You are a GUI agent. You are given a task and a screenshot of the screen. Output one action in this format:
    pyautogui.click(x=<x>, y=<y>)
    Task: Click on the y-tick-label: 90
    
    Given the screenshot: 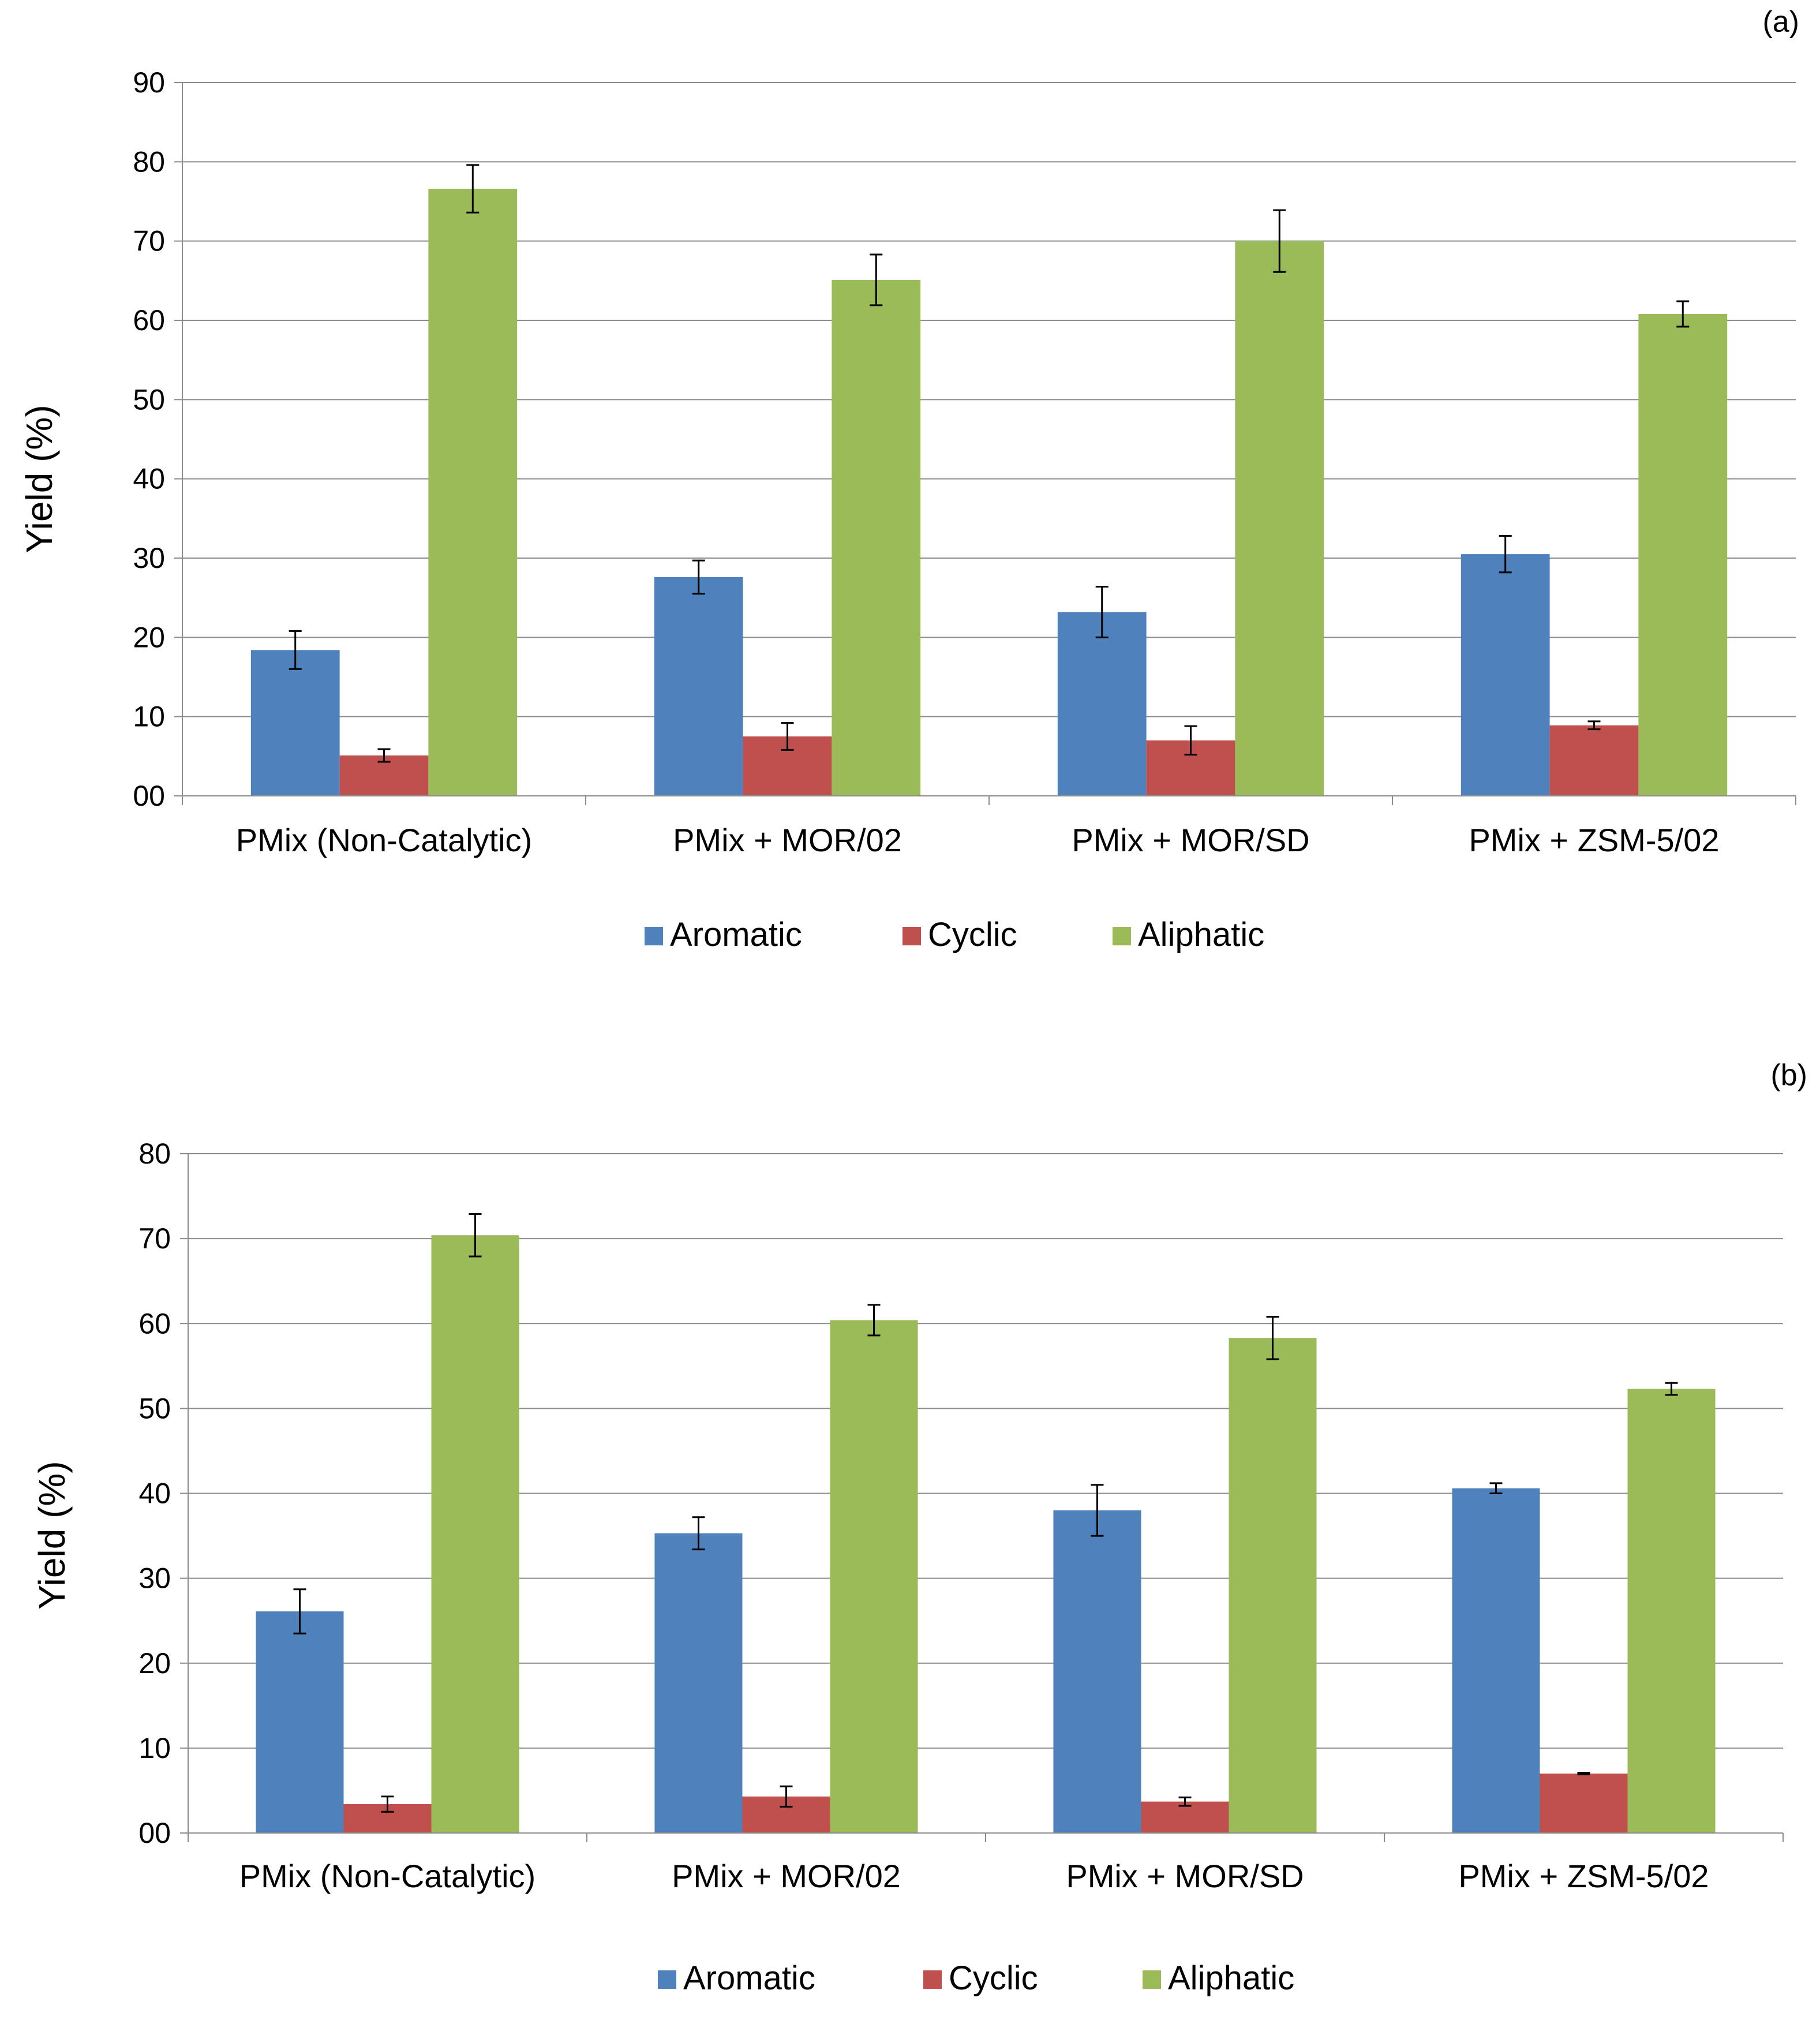 What is the action you would take?
    pyautogui.click(x=149, y=82)
    